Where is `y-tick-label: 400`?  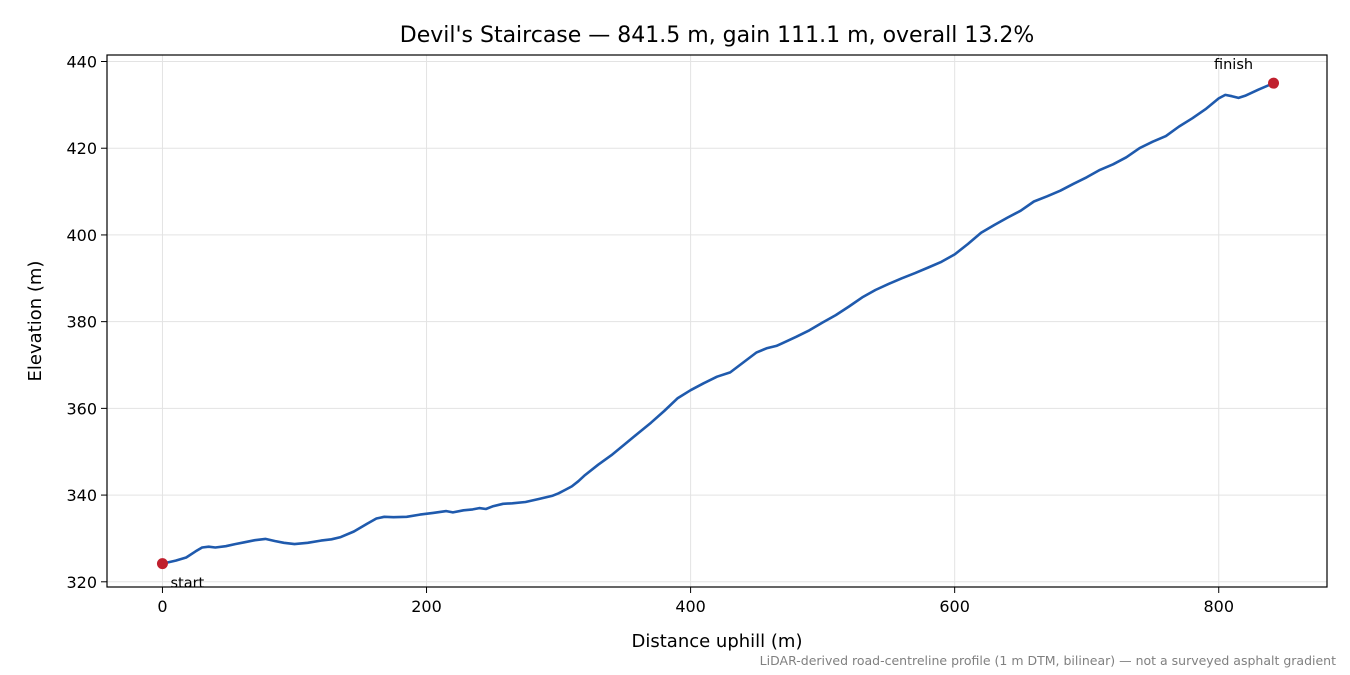
y-tick-label: 400 is located at coordinates (81, 235).